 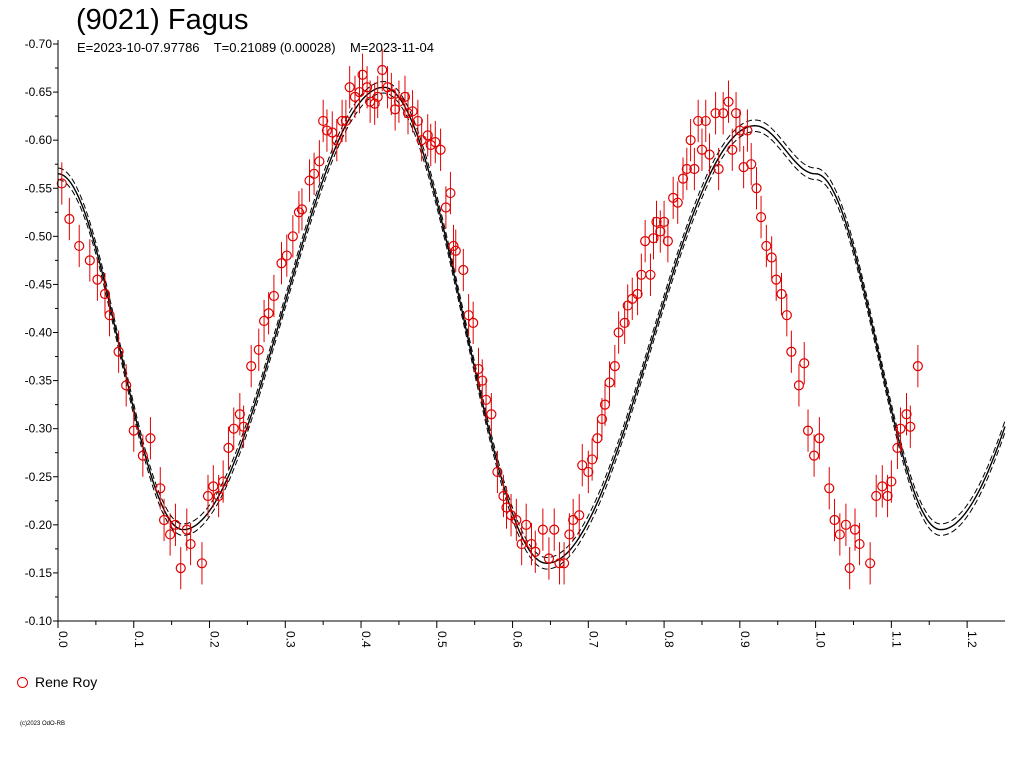 I want to click on x-tick-label: 1.0, so click(x=821, y=639).